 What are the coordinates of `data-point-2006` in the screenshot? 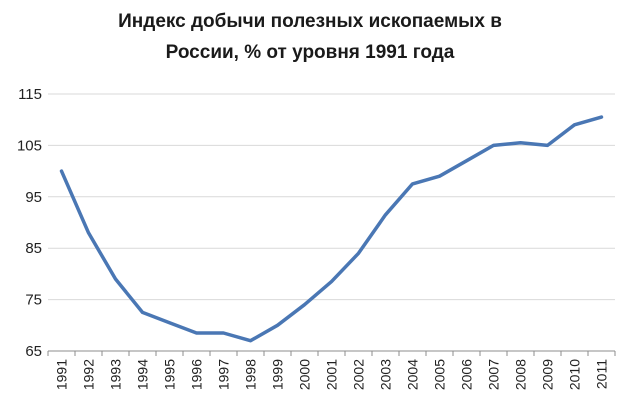 It's located at (466, 161).